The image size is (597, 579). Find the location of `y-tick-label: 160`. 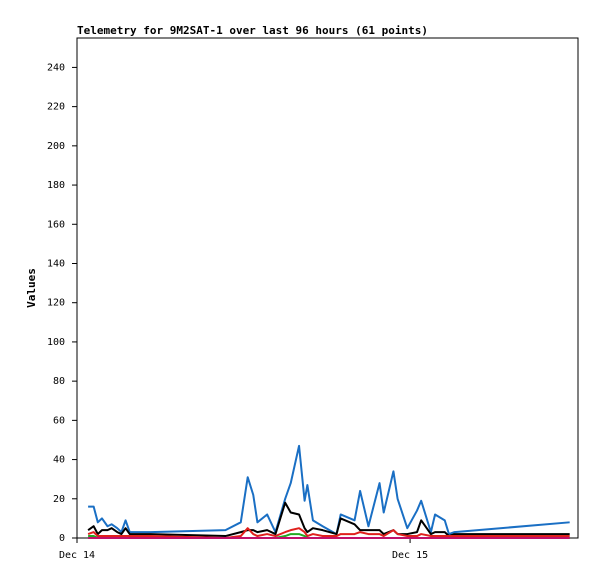

y-tick-label: 160 is located at coordinates (56, 224).